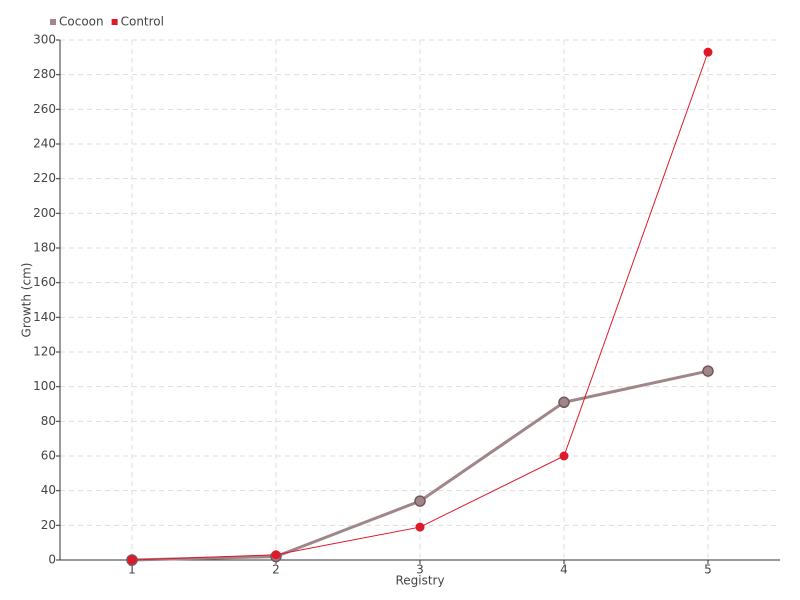 Image resolution: width=800 pixels, height=600 pixels. Describe the element at coordinates (564, 570) in the screenshot. I see `x-tick-label: 4` at that location.